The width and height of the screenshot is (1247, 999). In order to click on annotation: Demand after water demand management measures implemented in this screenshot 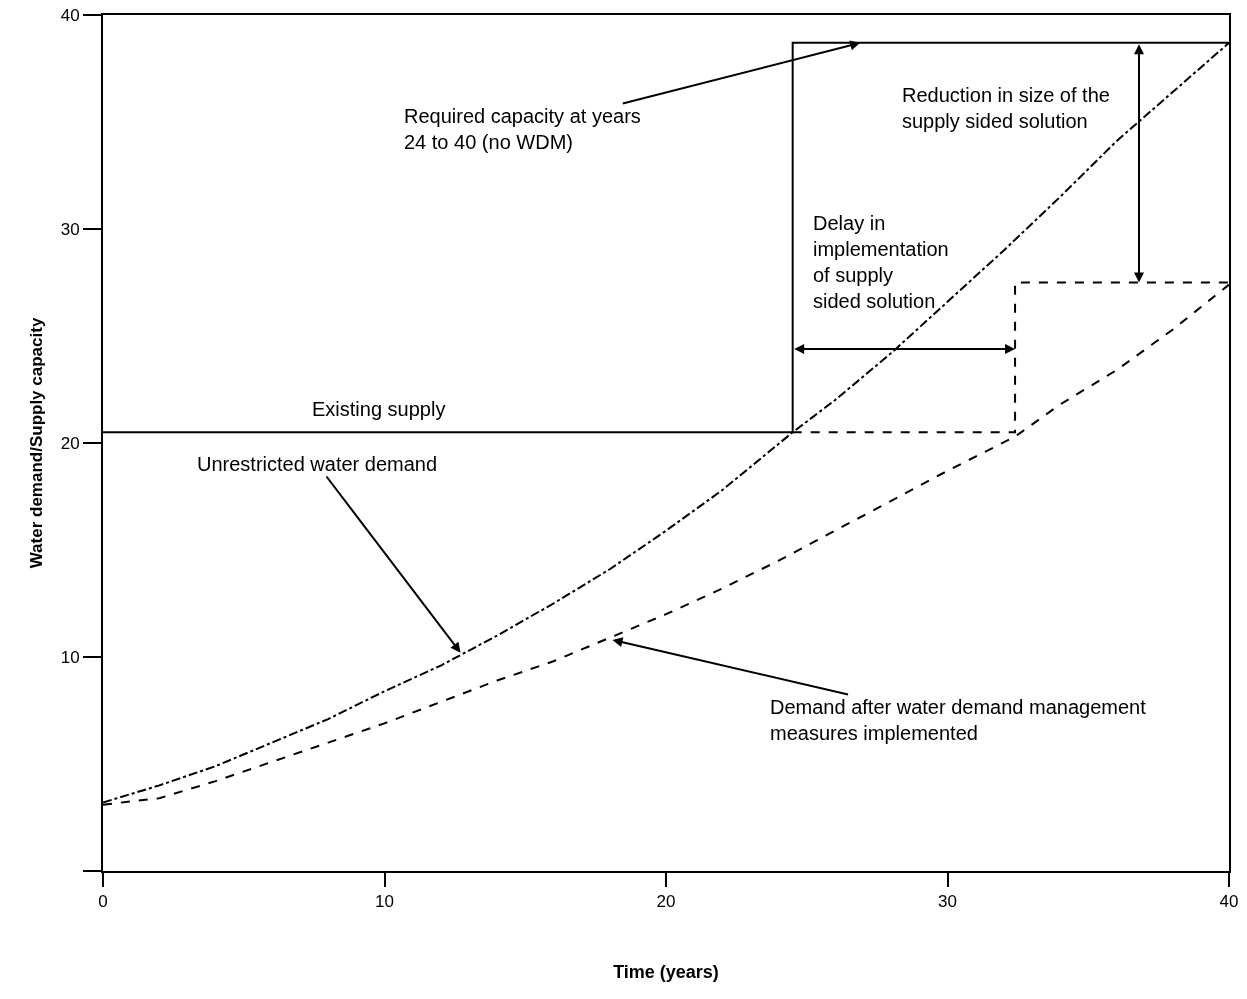, I will do `click(958, 720)`.